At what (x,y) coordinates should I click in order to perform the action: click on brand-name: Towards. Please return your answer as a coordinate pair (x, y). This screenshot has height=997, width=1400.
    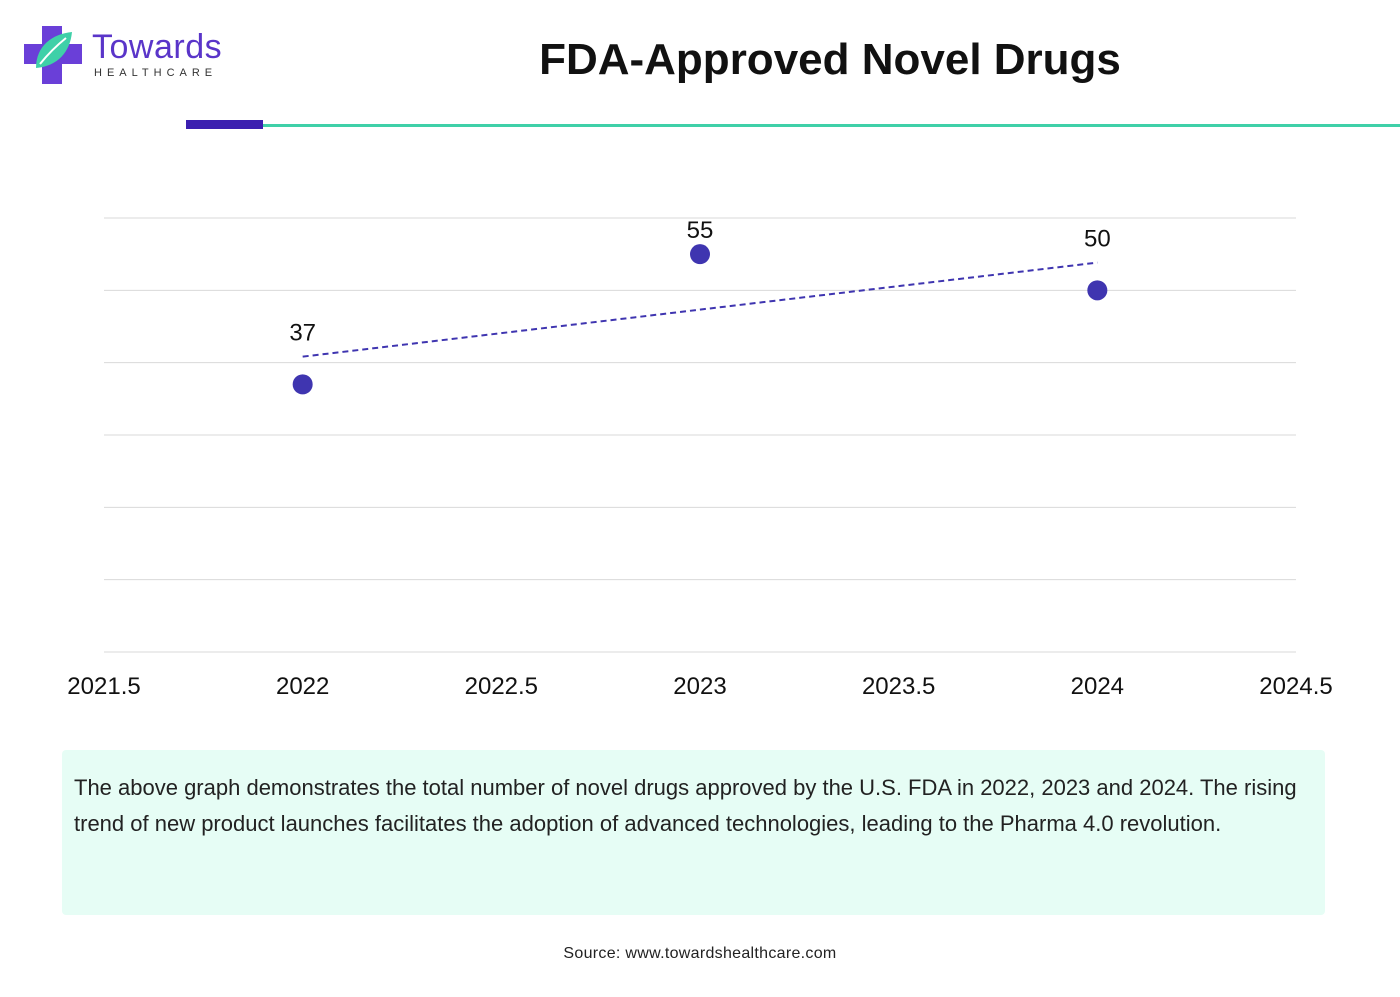
    Looking at the image, I should click on (157, 47).